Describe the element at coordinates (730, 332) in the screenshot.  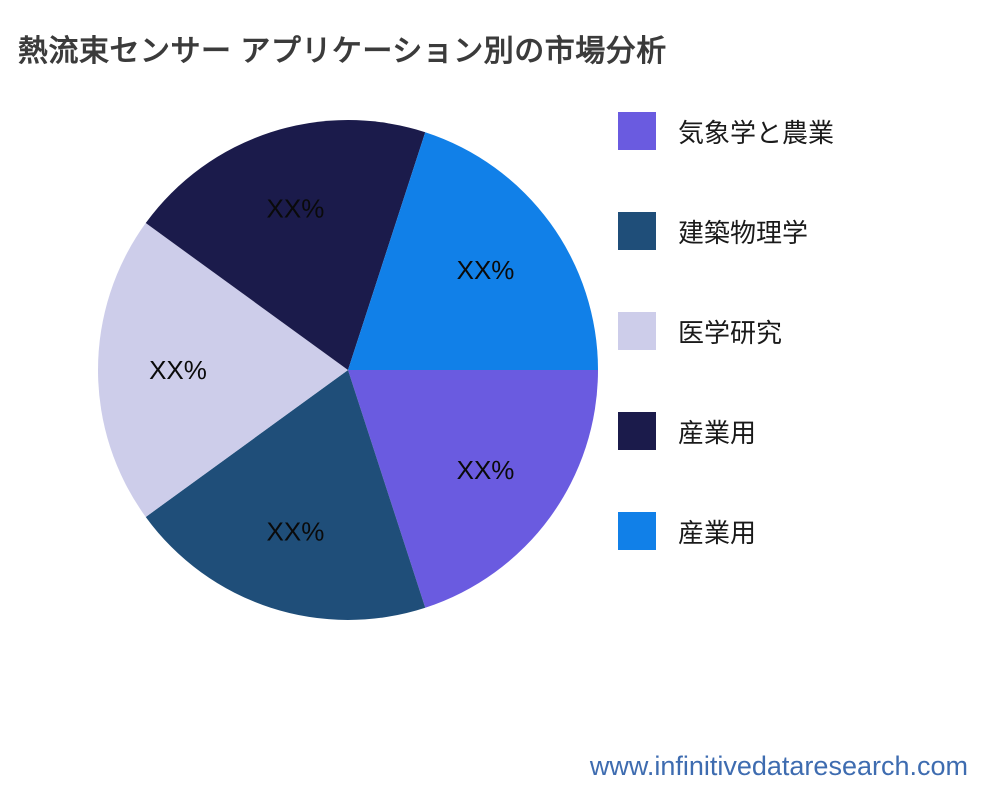
I see `legend-label: 医学研究` at that location.